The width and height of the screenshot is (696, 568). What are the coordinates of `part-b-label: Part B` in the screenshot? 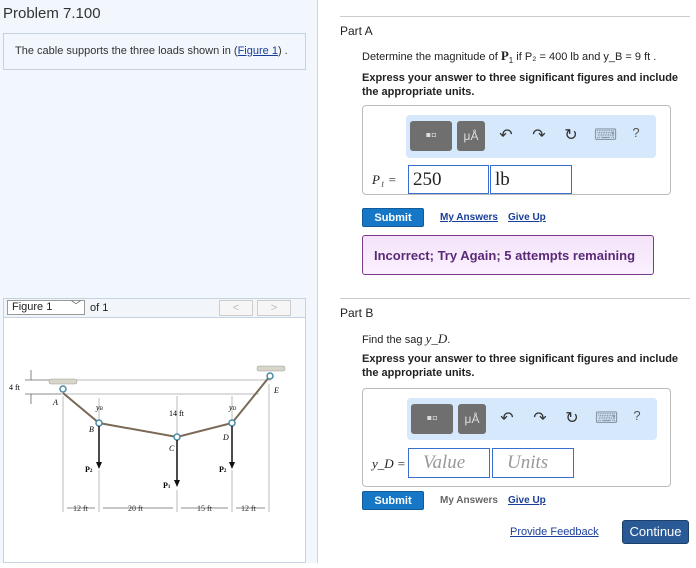 It's located at (357, 313).